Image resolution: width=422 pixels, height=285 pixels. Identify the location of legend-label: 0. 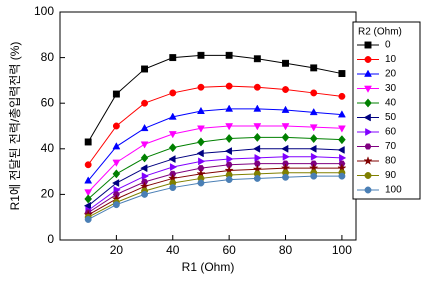
(388, 45).